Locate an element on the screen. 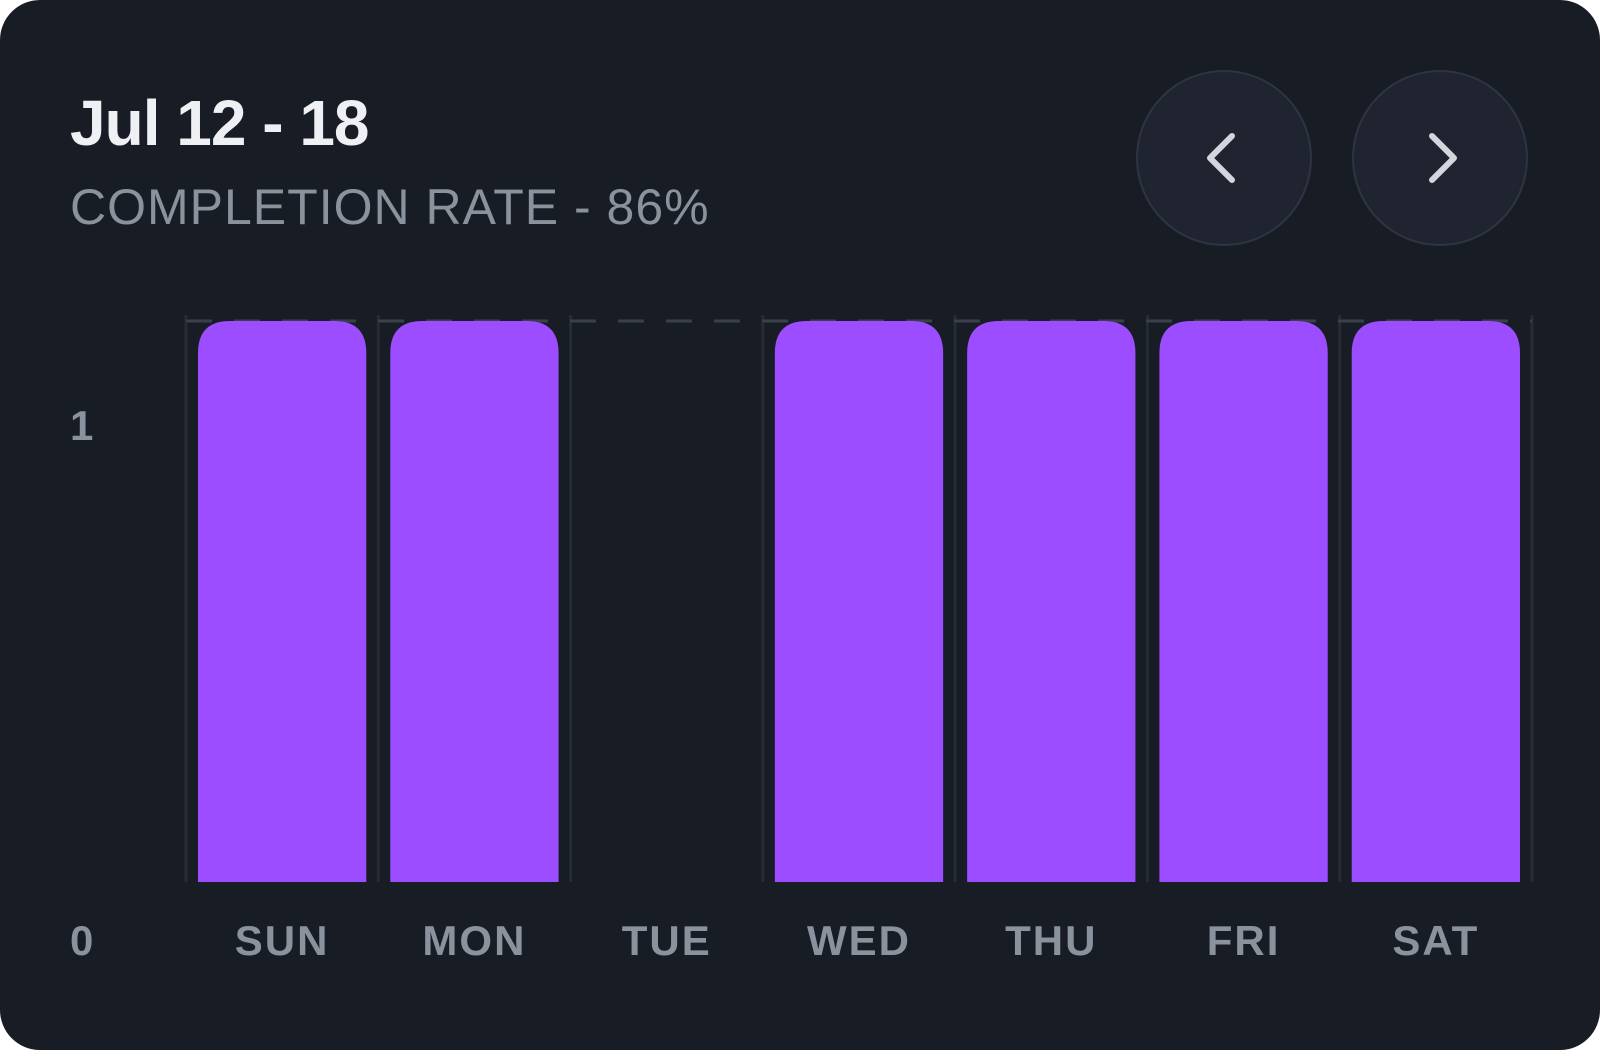 This screenshot has height=1050, width=1600. y-tick-label: 0 is located at coordinates (81, 940).